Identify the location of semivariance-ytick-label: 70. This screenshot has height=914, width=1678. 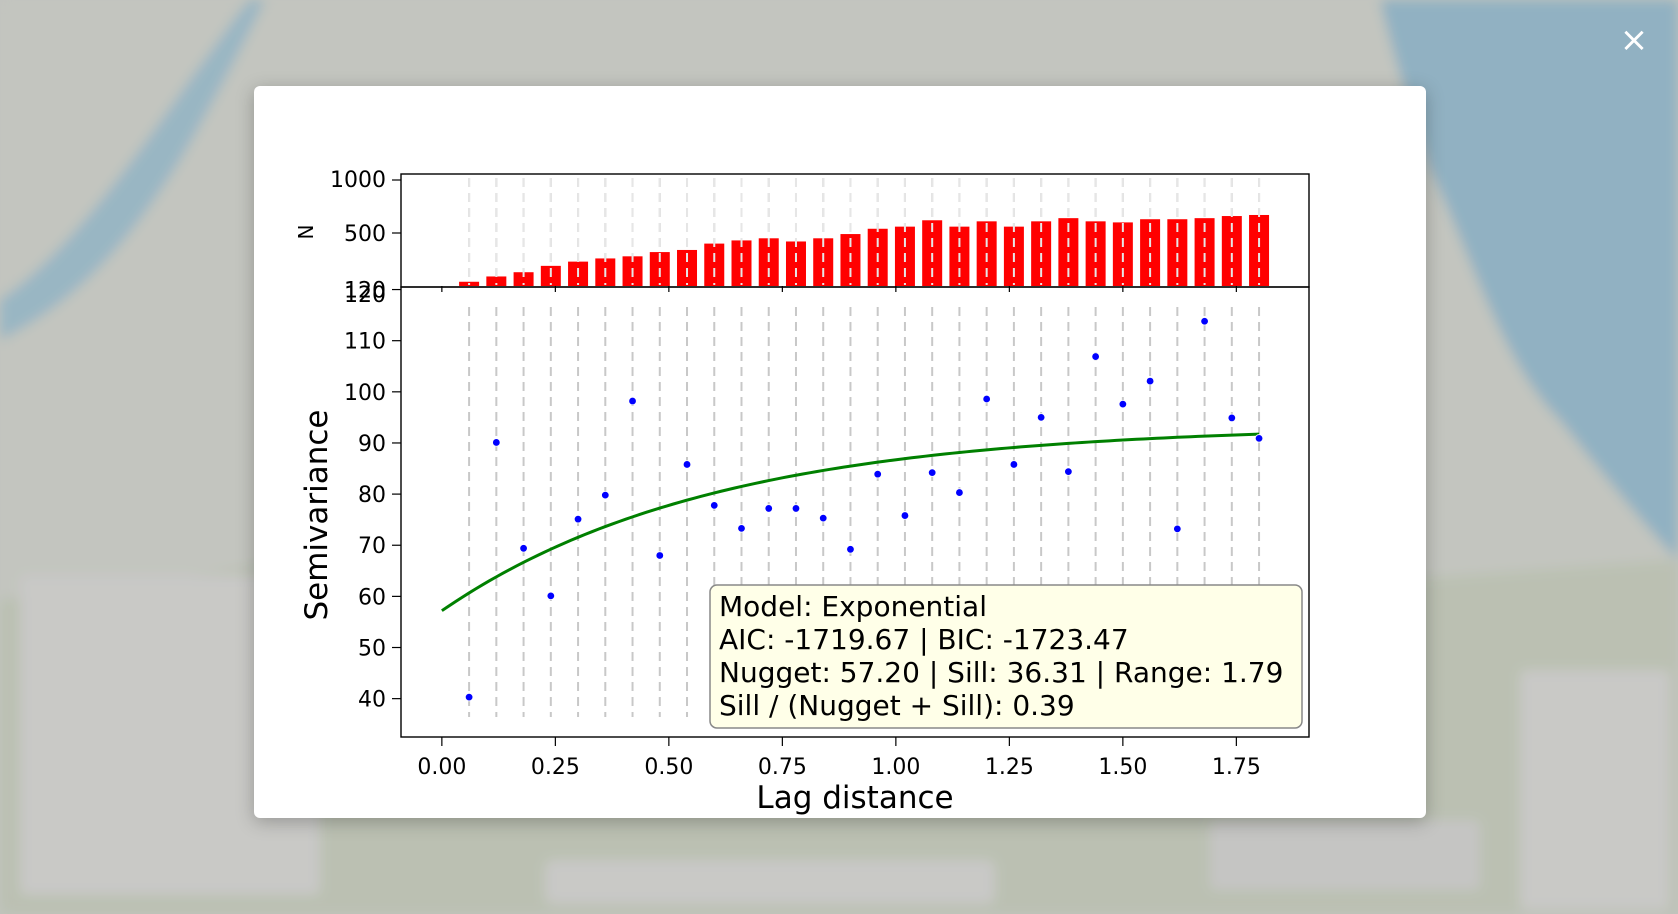
(372, 546).